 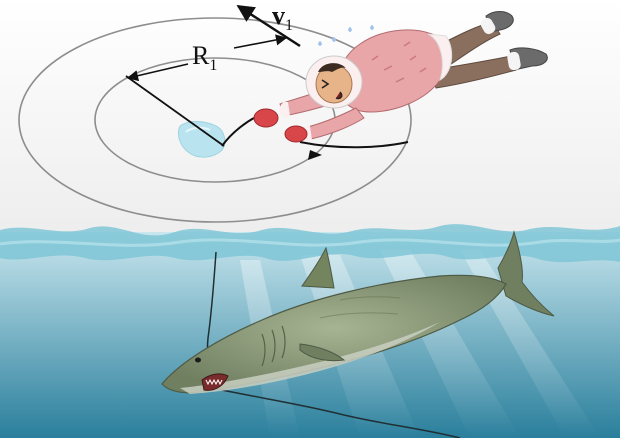 I want to click on ice-hole-icon, so click(x=201, y=139).